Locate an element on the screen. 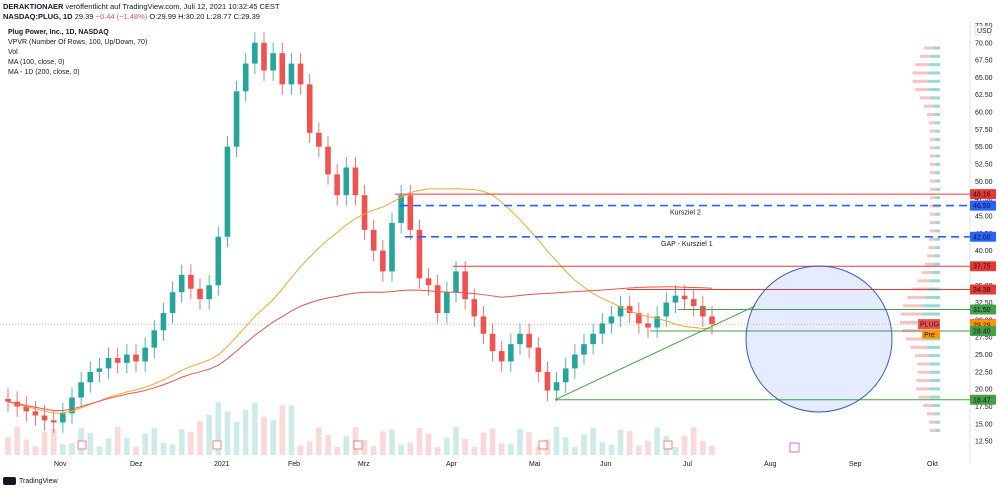  price-tag-label: 48.16 is located at coordinates (982, 195).